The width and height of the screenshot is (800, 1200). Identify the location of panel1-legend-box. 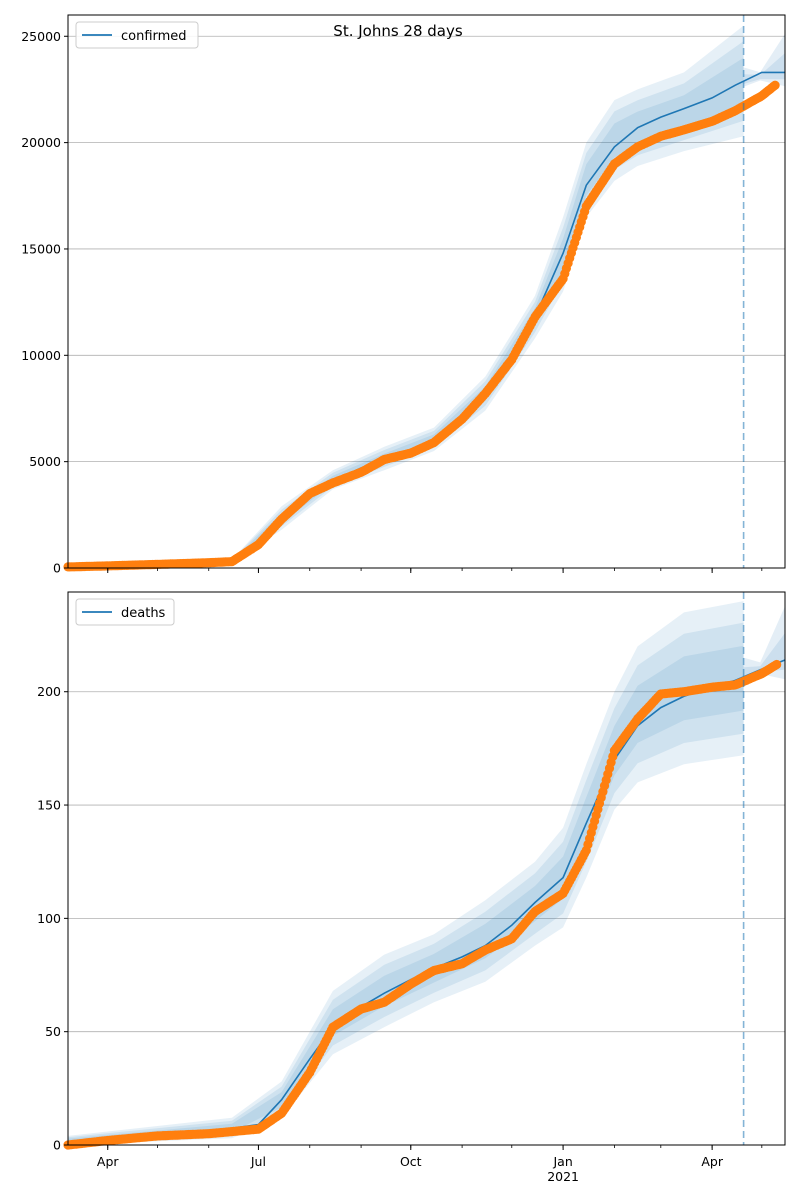
(137, 35).